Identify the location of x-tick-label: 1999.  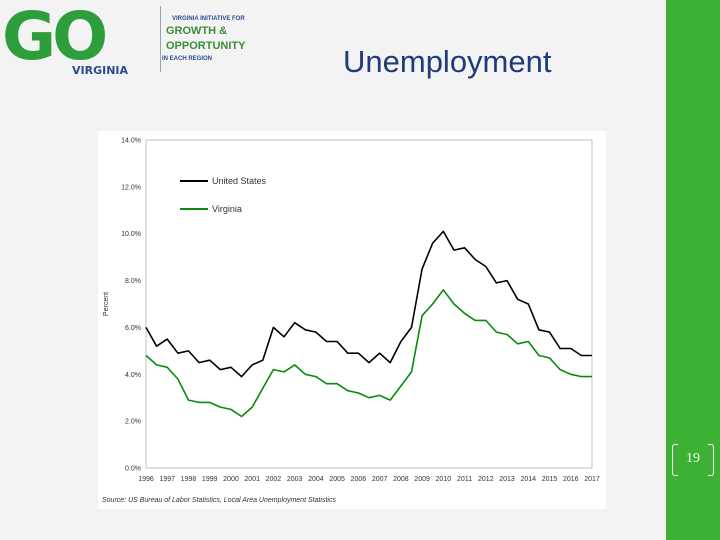
(210, 479).